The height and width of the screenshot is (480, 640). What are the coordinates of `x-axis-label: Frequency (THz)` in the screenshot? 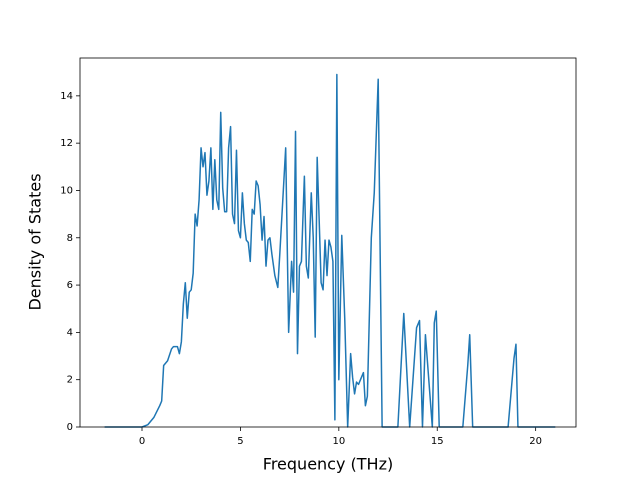 It's located at (328, 464).